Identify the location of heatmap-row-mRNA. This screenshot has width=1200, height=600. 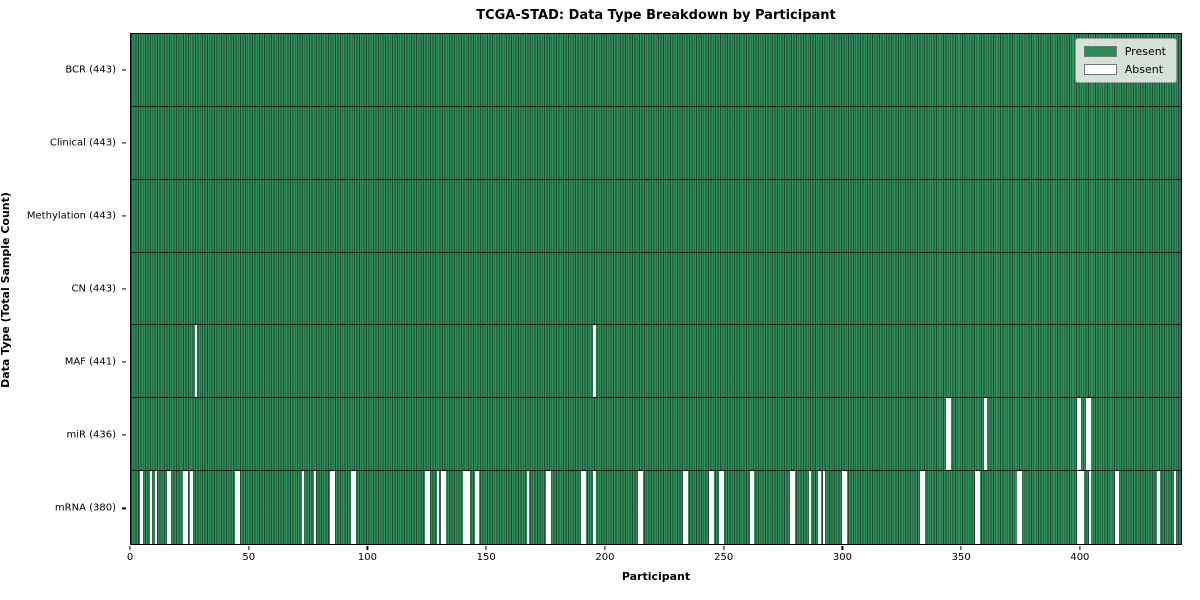
(656, 507).